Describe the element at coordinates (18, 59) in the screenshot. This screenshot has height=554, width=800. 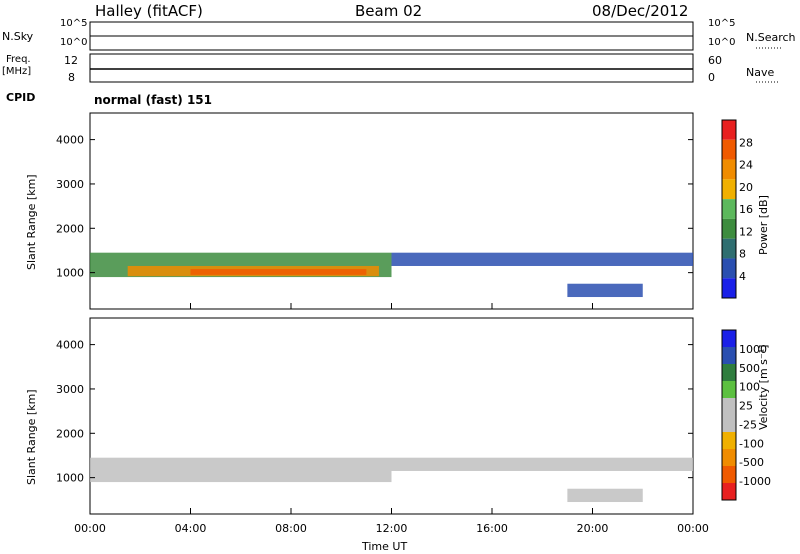
I see `freq-label: Freq.` at that location.